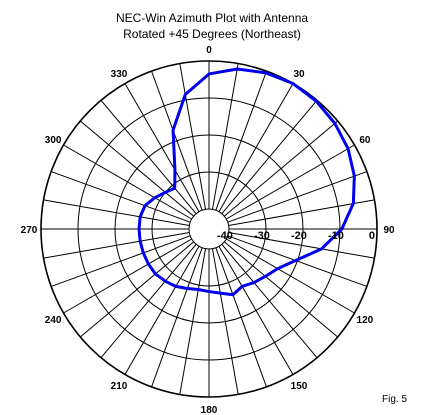  I want to click on angle-tick-label: 180, so click(209, 410).